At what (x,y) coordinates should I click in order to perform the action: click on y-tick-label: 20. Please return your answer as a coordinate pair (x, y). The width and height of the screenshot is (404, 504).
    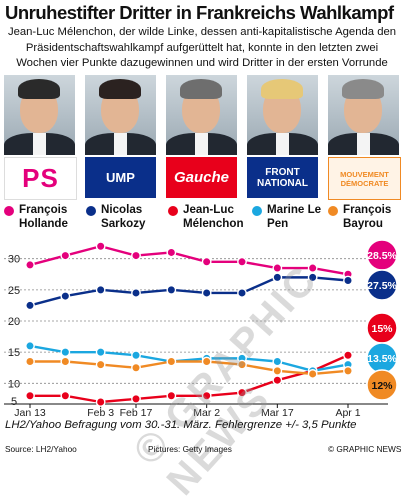
    Looking at the image, I should click on (14, 322).